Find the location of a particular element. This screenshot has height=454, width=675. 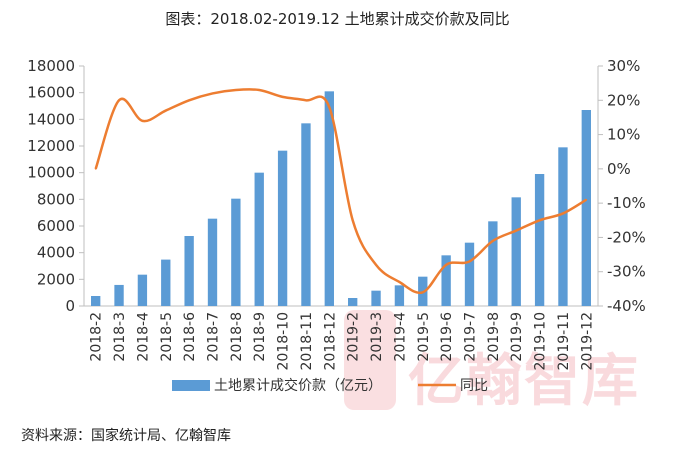

legend-bar-swatch is located at coordinates (191, 385).